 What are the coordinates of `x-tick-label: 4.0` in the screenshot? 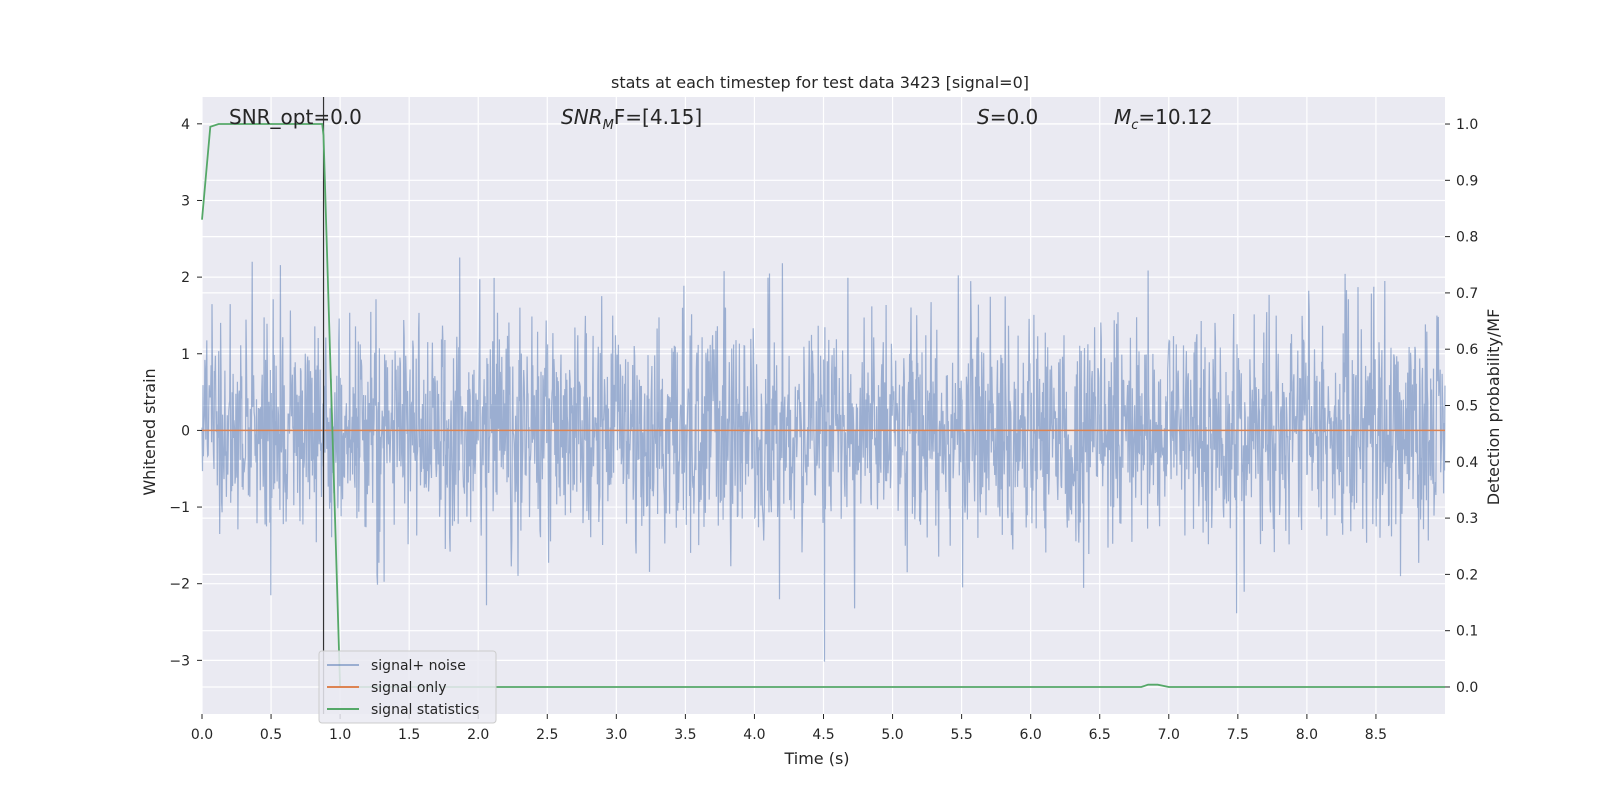 It's located at (754, 735).